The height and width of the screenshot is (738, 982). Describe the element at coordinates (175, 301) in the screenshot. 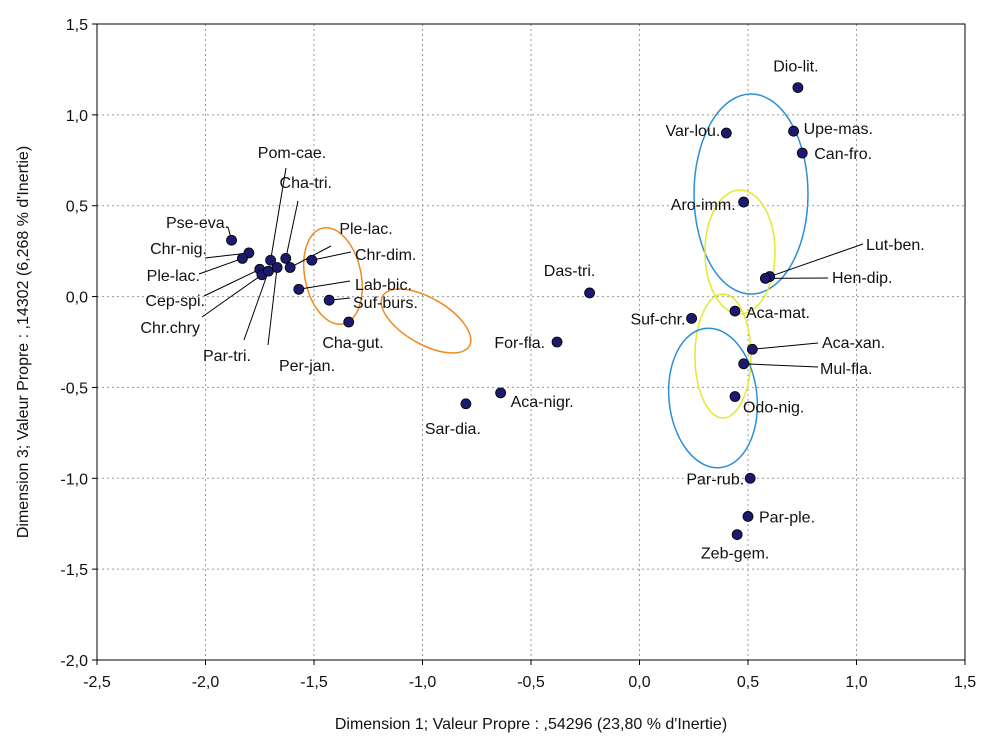

I see `point-label: Cep-spi.` at that location.